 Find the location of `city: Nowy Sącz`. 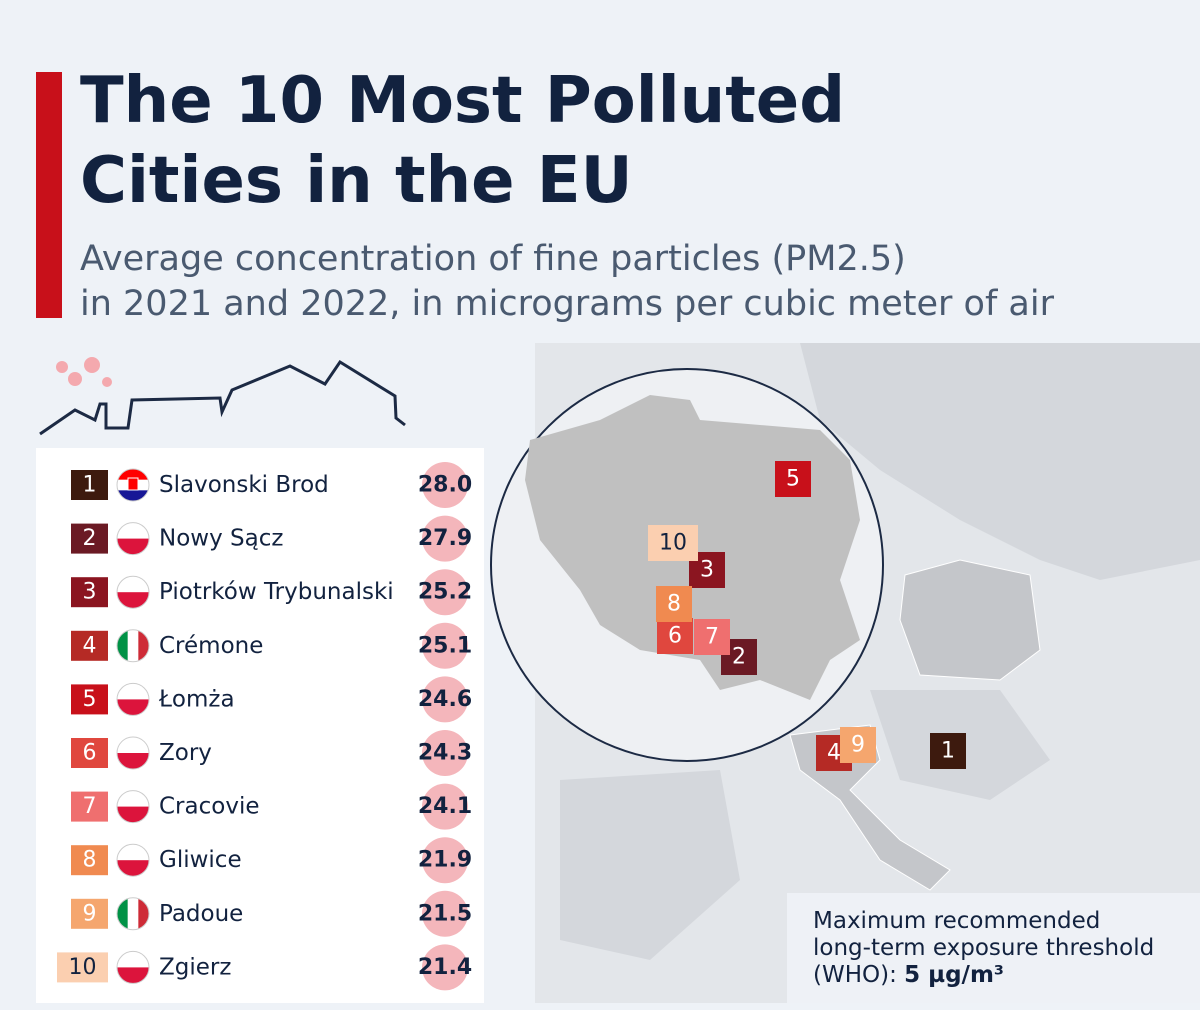

city: Nowy Sącz is located at coordinates (221, 539).